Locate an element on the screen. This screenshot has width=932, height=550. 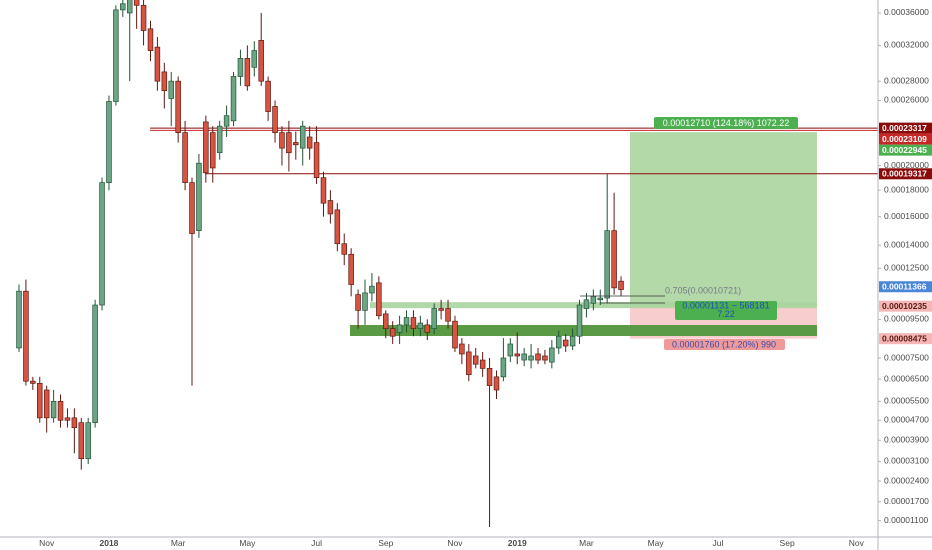
price-badge-label: 0.00011366 is located at coordinates (904, 286).